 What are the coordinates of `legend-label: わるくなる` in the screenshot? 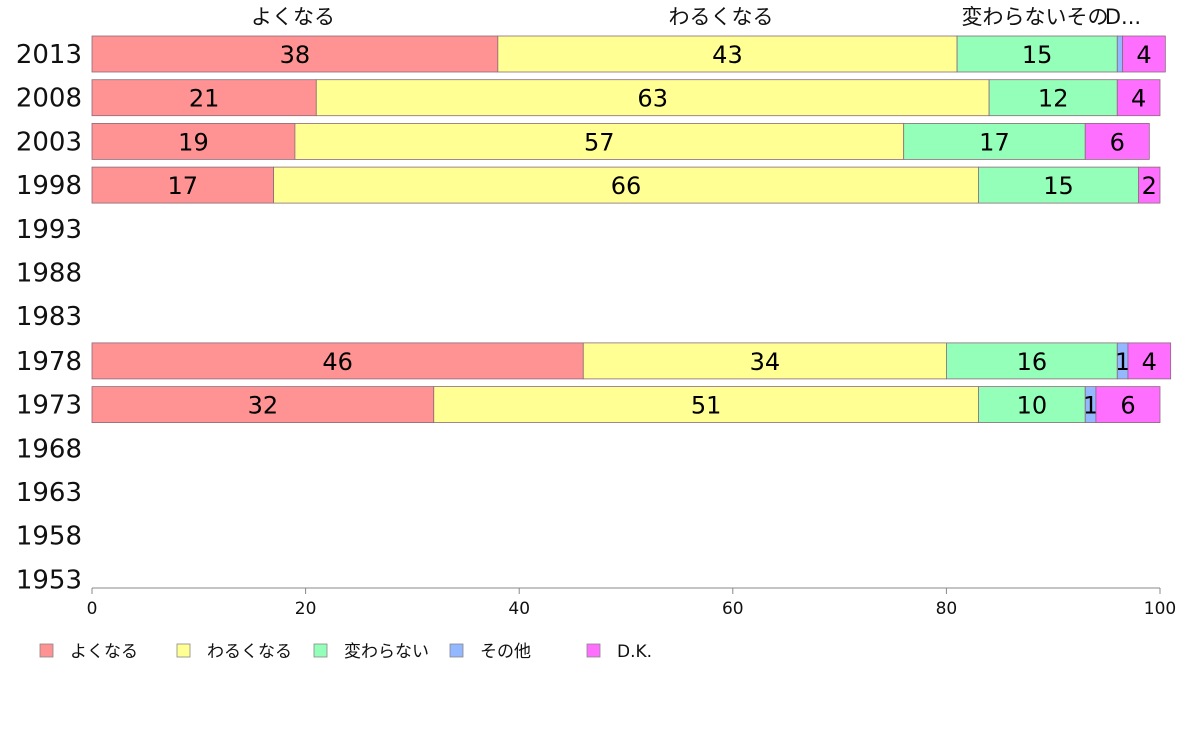 It's located at (249, 652).